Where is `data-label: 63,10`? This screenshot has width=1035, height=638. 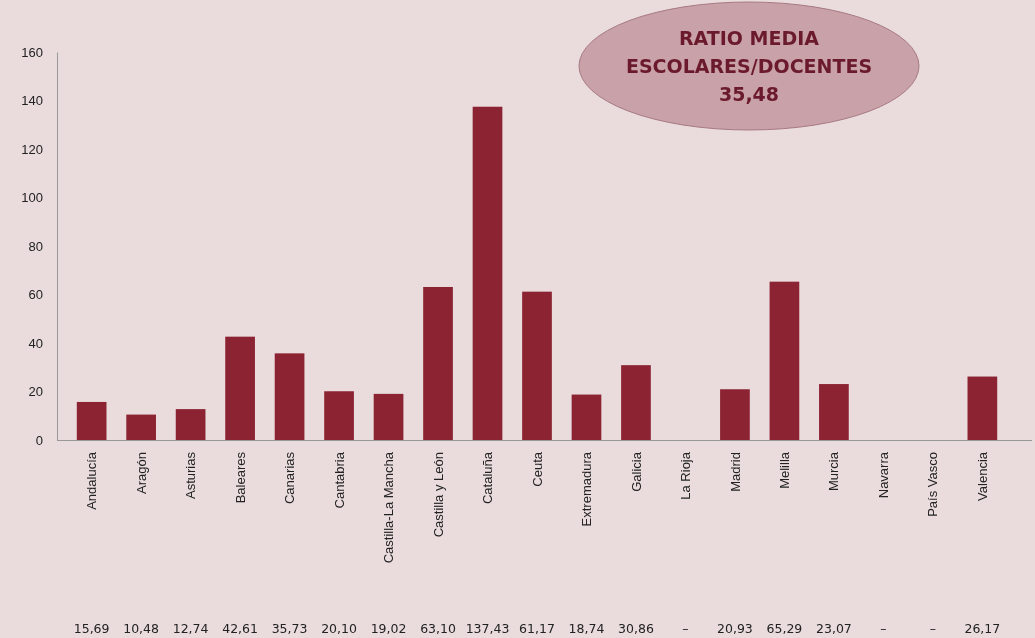 data-label: 63,10 is located at coordinates (438, 628).